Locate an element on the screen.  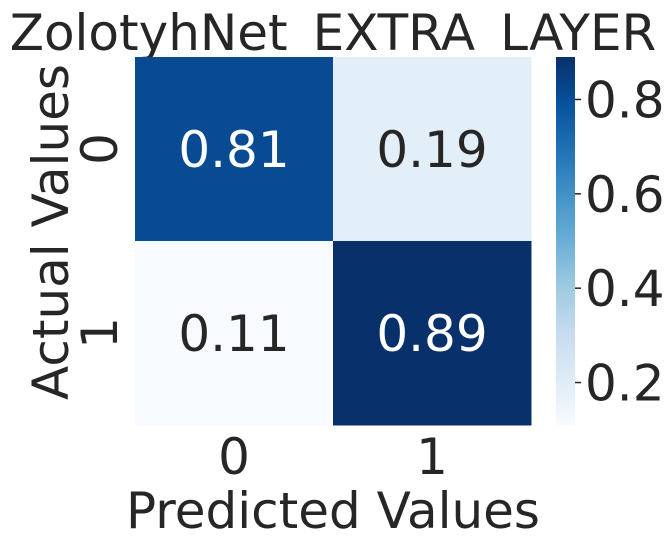
colorbar-tick-label: 0.6 is located at coordinates (625, 195).